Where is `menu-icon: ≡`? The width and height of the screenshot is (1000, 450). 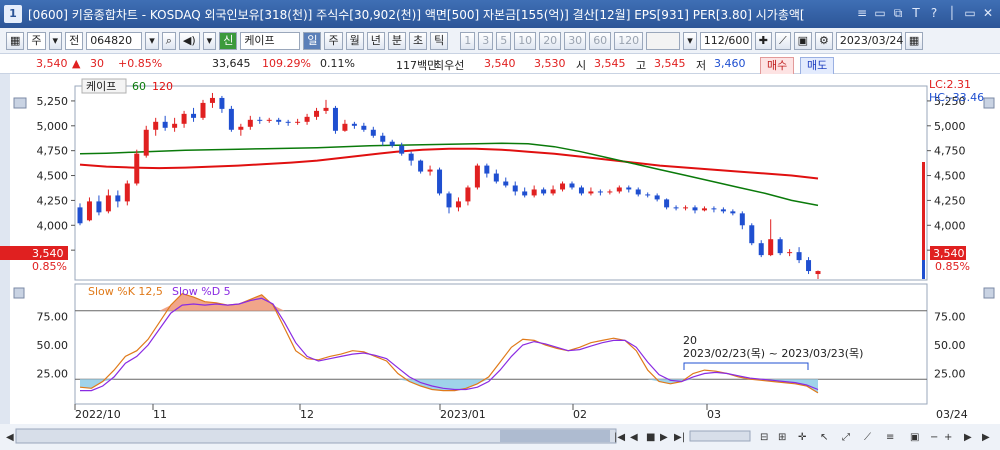
menu-icon: ≡ is located at coordinates (862, 13).